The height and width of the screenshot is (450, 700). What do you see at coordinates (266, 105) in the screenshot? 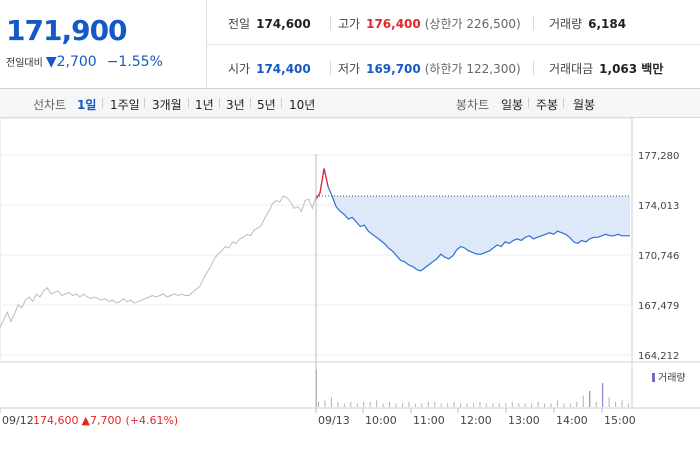
I see `tab-5y: 5년` at bounding box center [266, 105].